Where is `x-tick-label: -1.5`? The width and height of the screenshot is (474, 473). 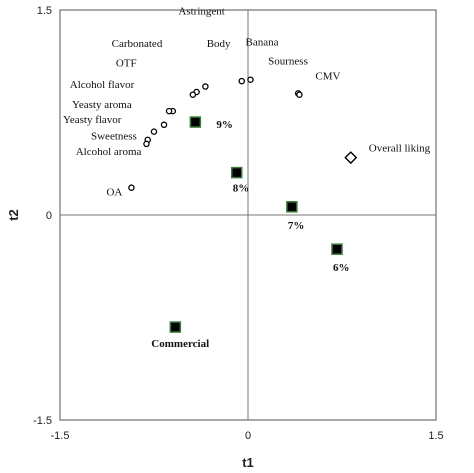
x-tick-label: -1.5 is located at coordinates (60, 436).